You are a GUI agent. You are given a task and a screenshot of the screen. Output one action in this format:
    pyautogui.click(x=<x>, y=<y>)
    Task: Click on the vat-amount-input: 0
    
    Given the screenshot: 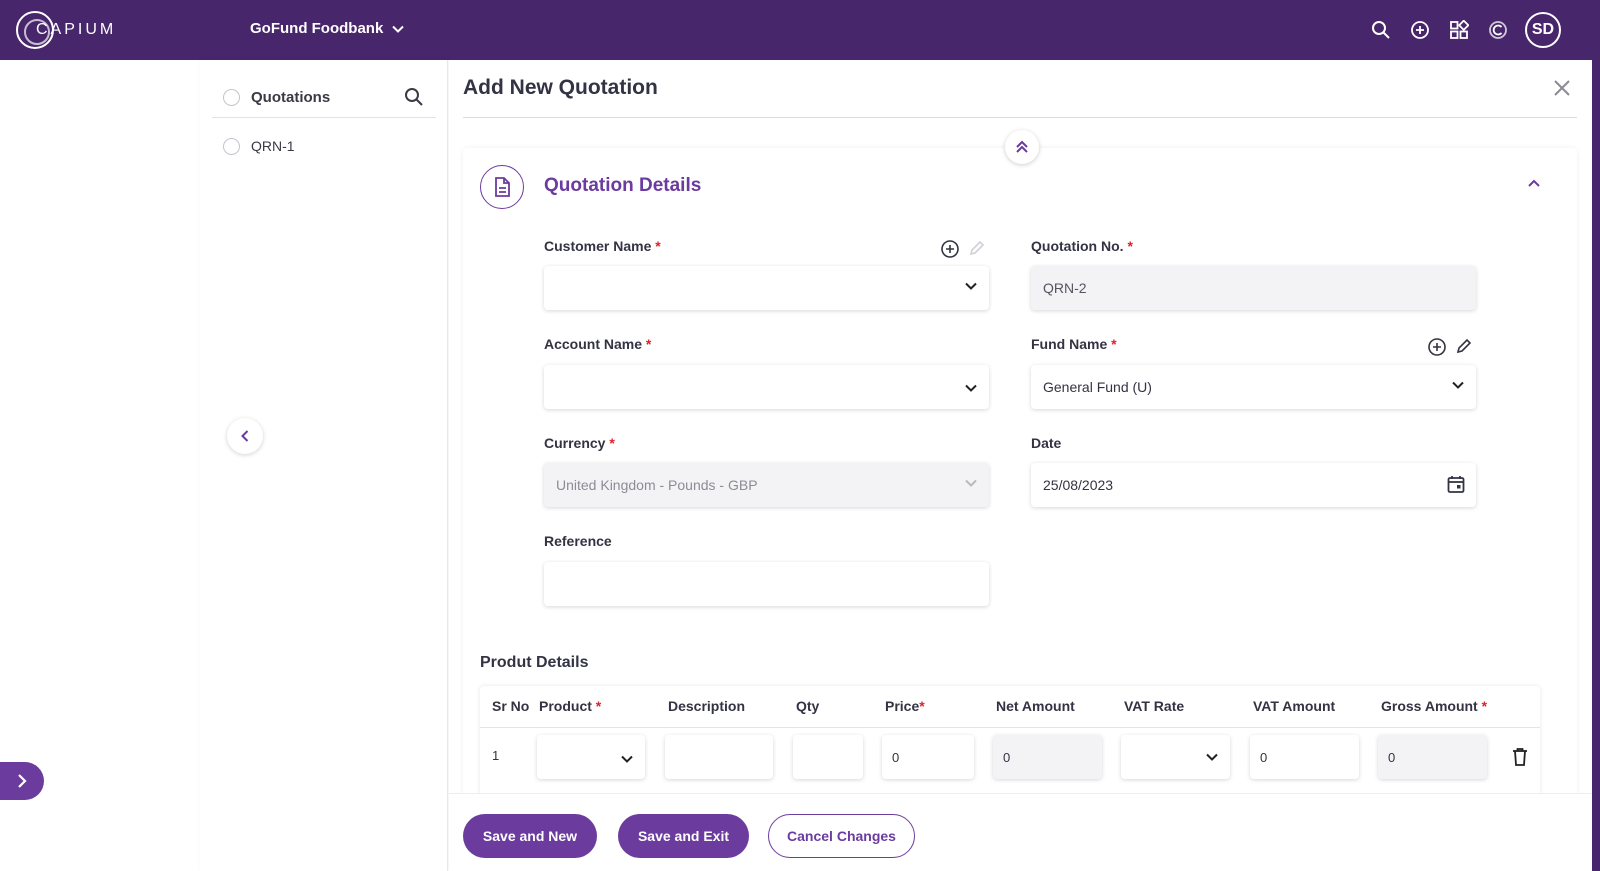 What is the action you would take?
    pyautogui.click(x=1304, y=757)
    